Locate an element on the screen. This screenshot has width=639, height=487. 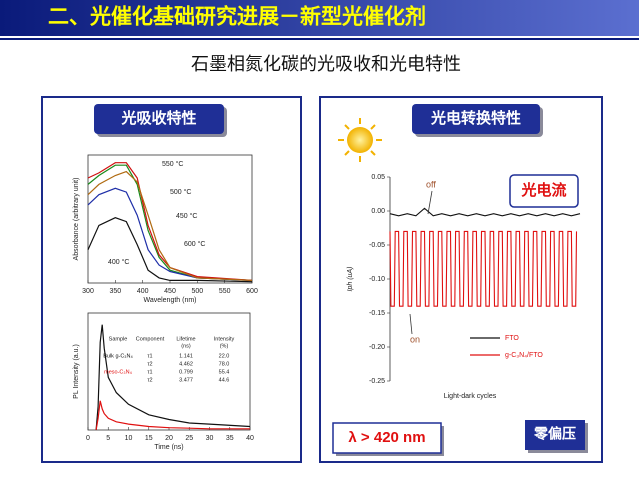
table-header: Lifetime is located at coordinates (185, 339).